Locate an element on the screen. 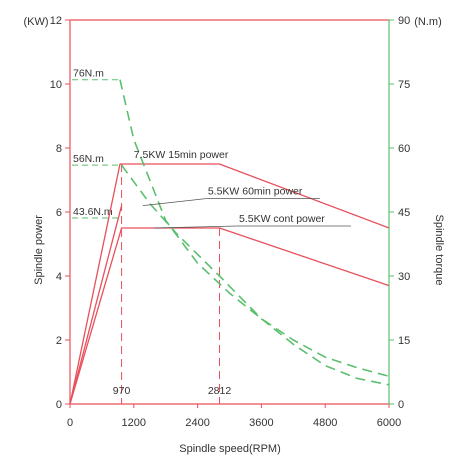  speed-marker-label: 970 is located at coordinates (122, 391).